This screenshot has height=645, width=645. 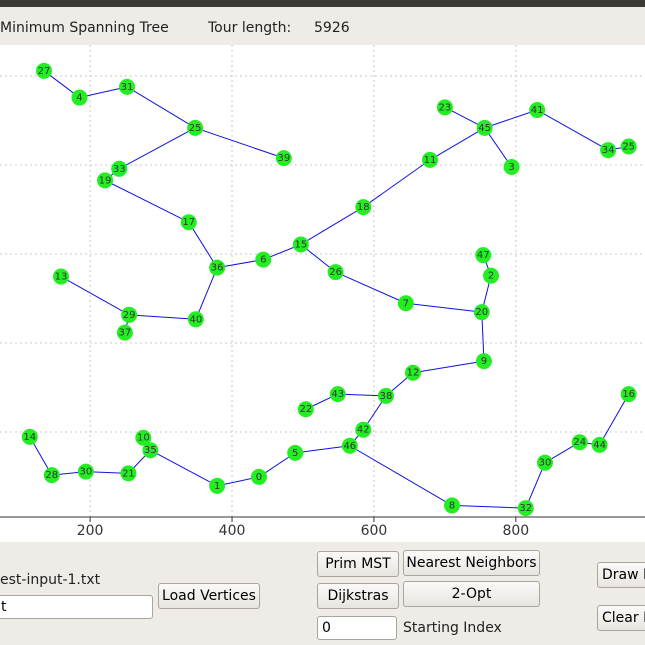 I want to click on clear-button: Clear L, so click(x=621, y=618).